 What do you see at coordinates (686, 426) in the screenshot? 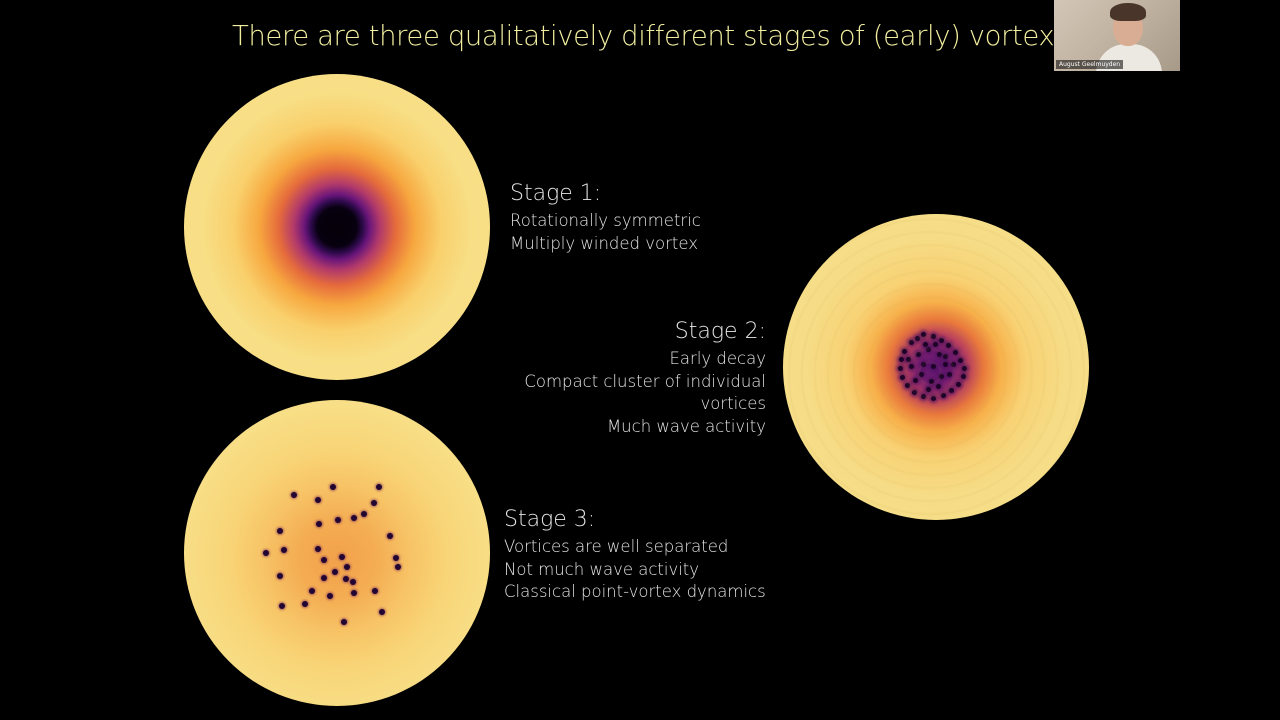
I see `stage2-line: Much wave activity` at bounding box center [686, 426].